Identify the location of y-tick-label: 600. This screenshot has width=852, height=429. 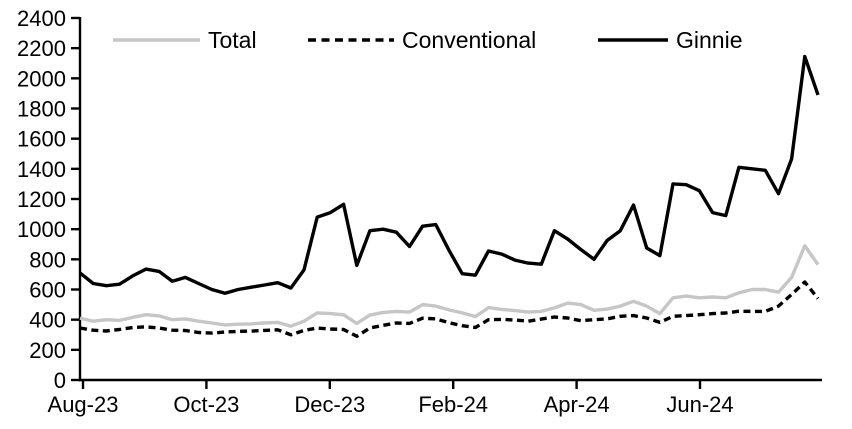
(47, 290).